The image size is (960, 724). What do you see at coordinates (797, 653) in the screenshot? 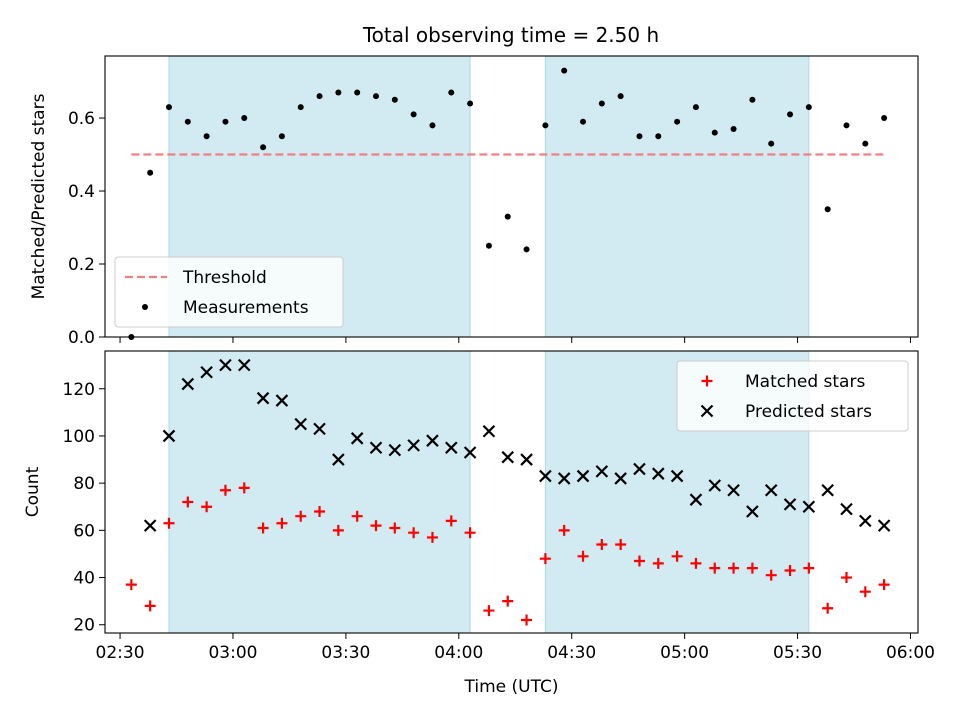
I see `x-tick-label: 05:30` at bounding box center [797, 653].